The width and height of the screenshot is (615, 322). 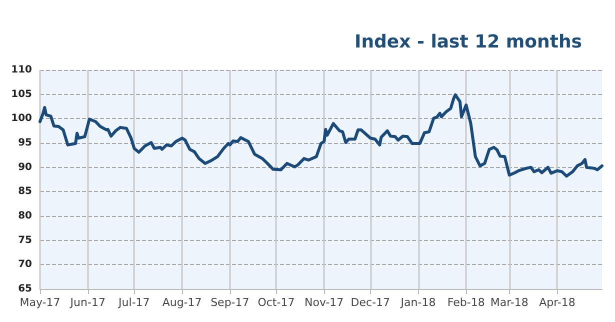 I want to click on y-tick-label: 95, so click(x=25, y=143).